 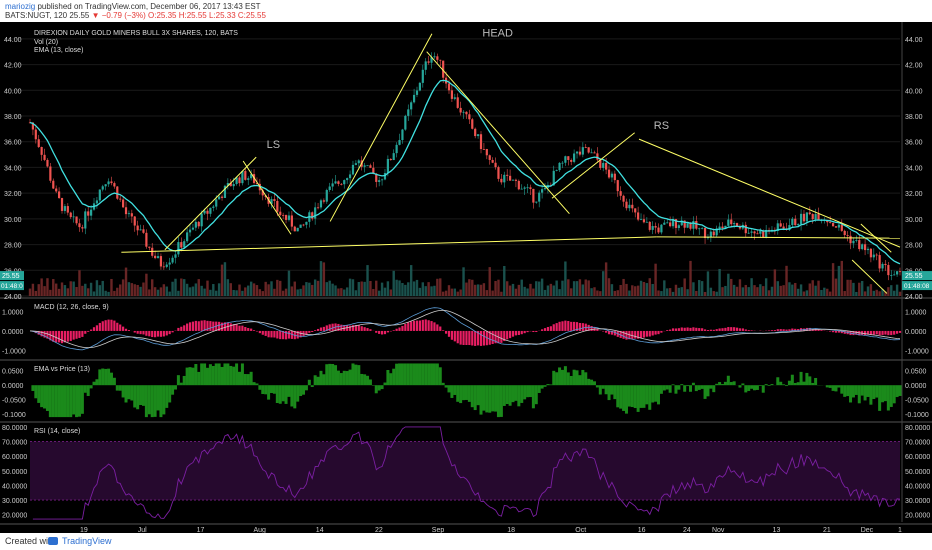 What do you see at coordinates (20, 6) in the screenshot?
I see `author-link: mariozig` at bounding box center [20, 6].